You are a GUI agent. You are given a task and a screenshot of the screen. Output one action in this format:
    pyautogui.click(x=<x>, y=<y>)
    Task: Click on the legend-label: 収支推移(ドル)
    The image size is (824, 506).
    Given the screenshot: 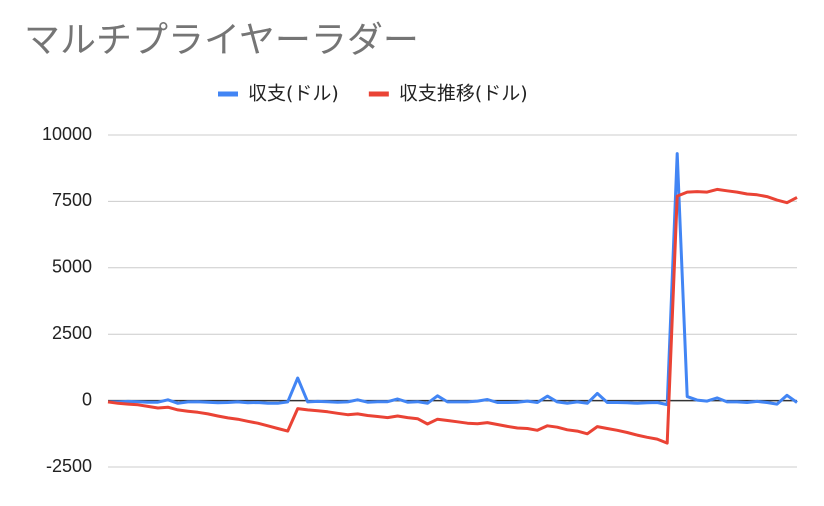 What is the action you would take?
    pyautogui.click(x=463, y=94)
    